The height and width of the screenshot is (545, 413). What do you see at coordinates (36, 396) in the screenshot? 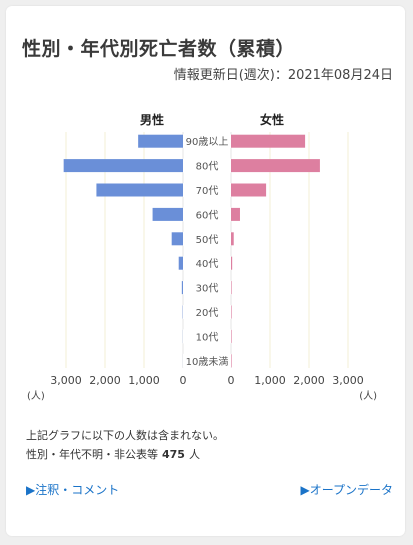
I see `unit-label-left: (人)` at bounding box center [36, 396].